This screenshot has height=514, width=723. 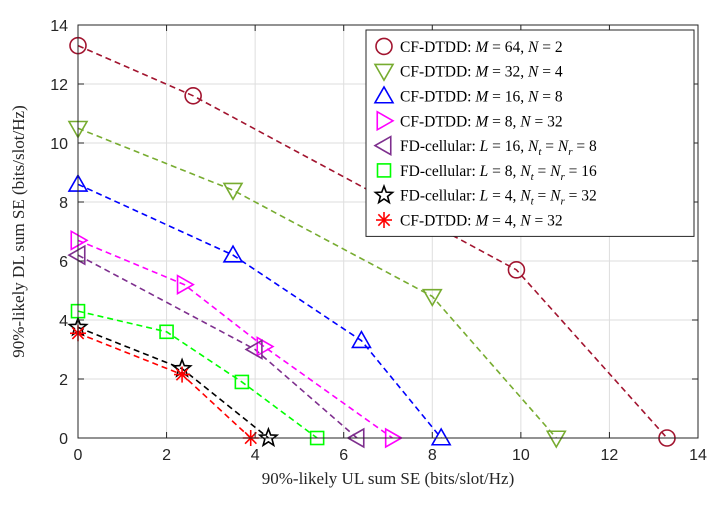 I want to click on y-tick-label: 0, so click(x=63, y=439).